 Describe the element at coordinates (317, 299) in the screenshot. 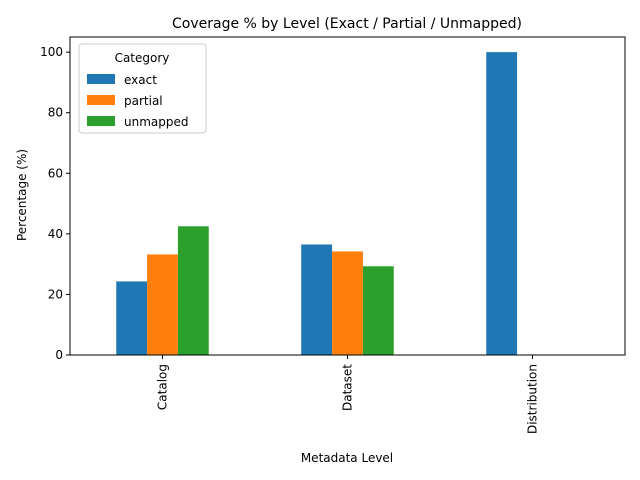

I see `bar-exact-dataset` at that location.